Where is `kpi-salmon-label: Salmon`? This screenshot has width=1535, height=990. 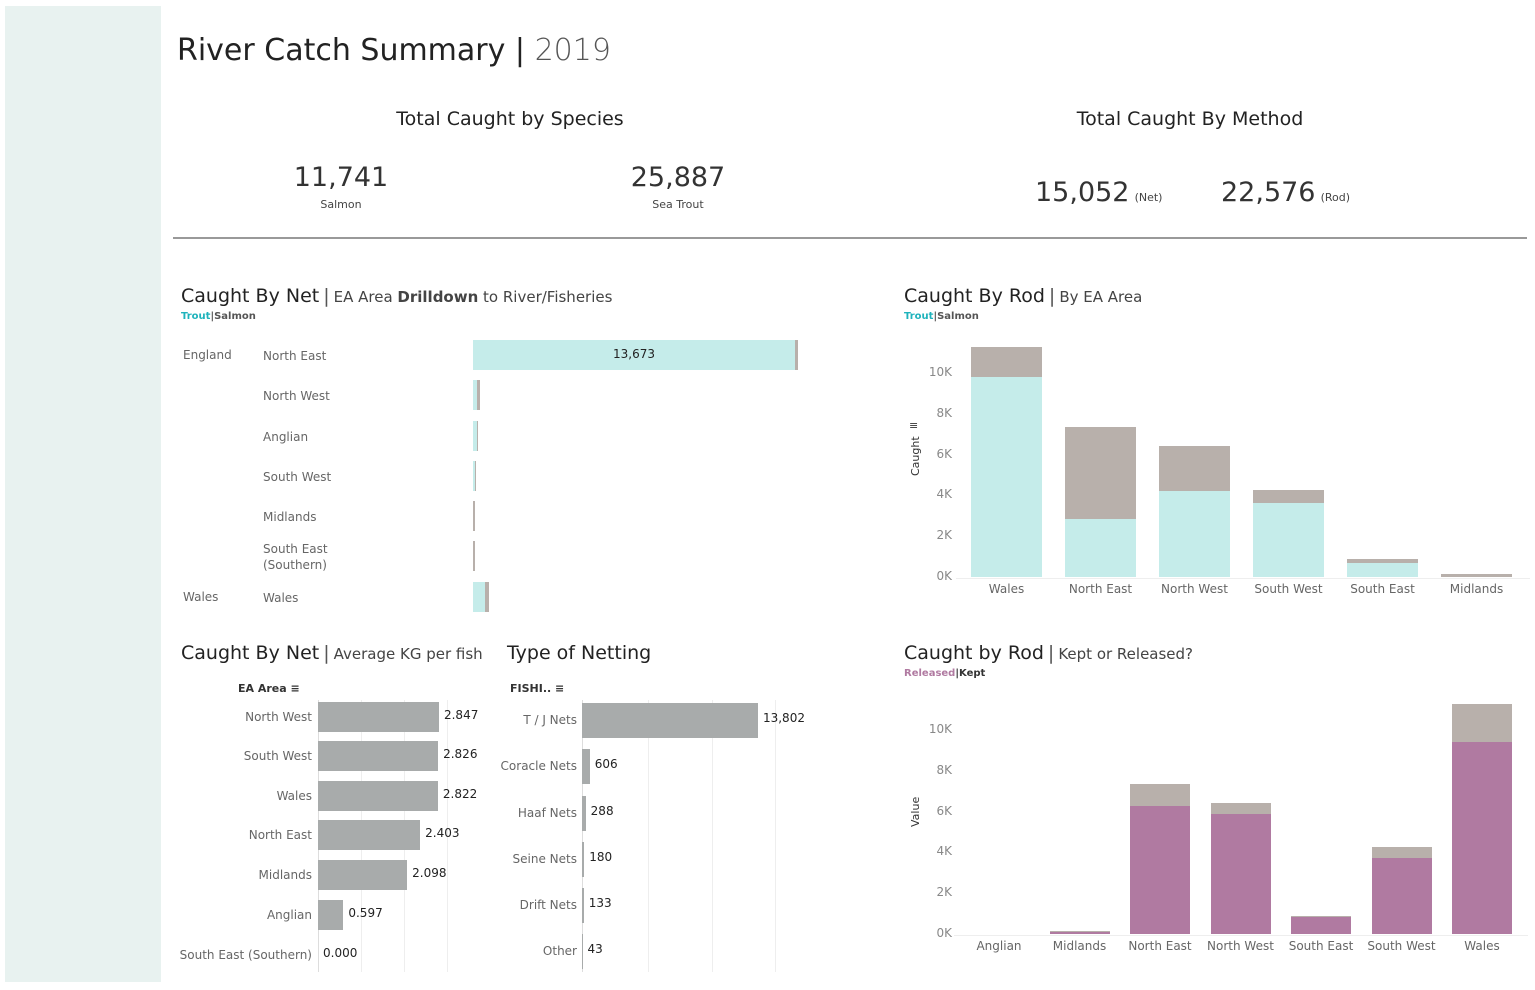
kpi-salmon-label: Salmon is located at coordinates (341, 204).